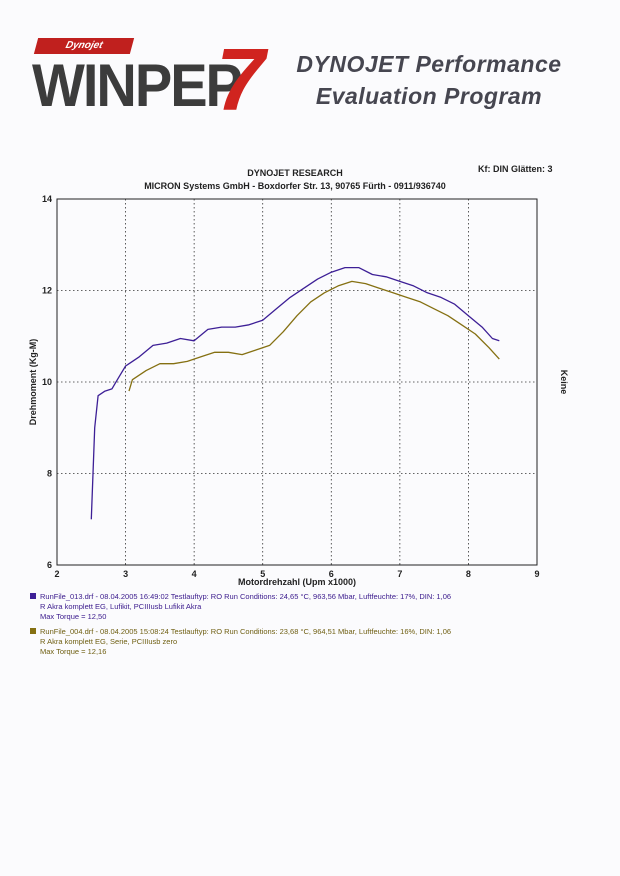 The height and width of the screenshot is (876, 620). What do you see at coordinates (33, 631) in the screenshot?
I see `legend-run-2-swatch` at bounding box center [33, 631].